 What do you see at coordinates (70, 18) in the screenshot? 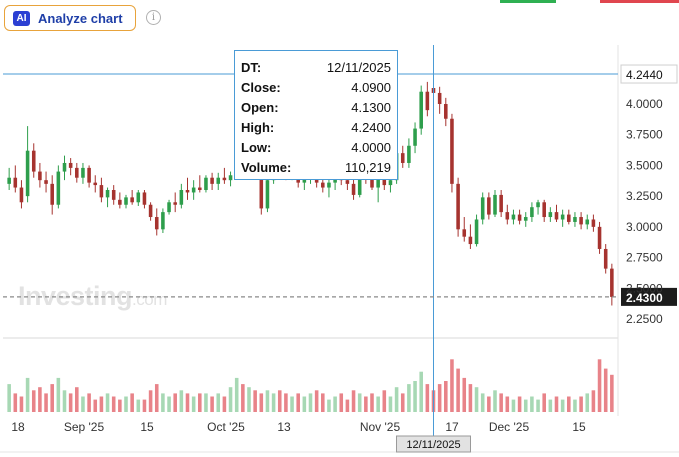
I see `analyze-chart-button: AI Analyze chart` at bounding box center [70, 18].